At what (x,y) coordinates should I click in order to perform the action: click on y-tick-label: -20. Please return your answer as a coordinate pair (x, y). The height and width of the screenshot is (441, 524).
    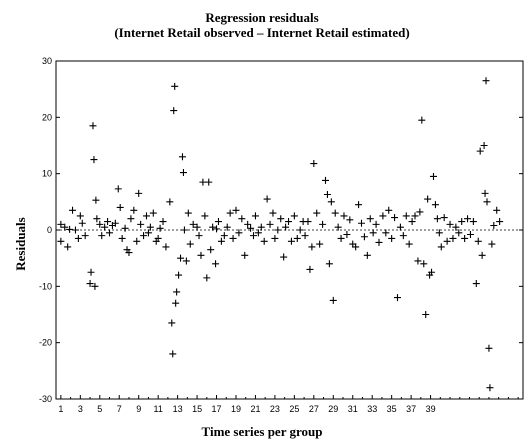
    Looking at the image, I should click on (45, 343).